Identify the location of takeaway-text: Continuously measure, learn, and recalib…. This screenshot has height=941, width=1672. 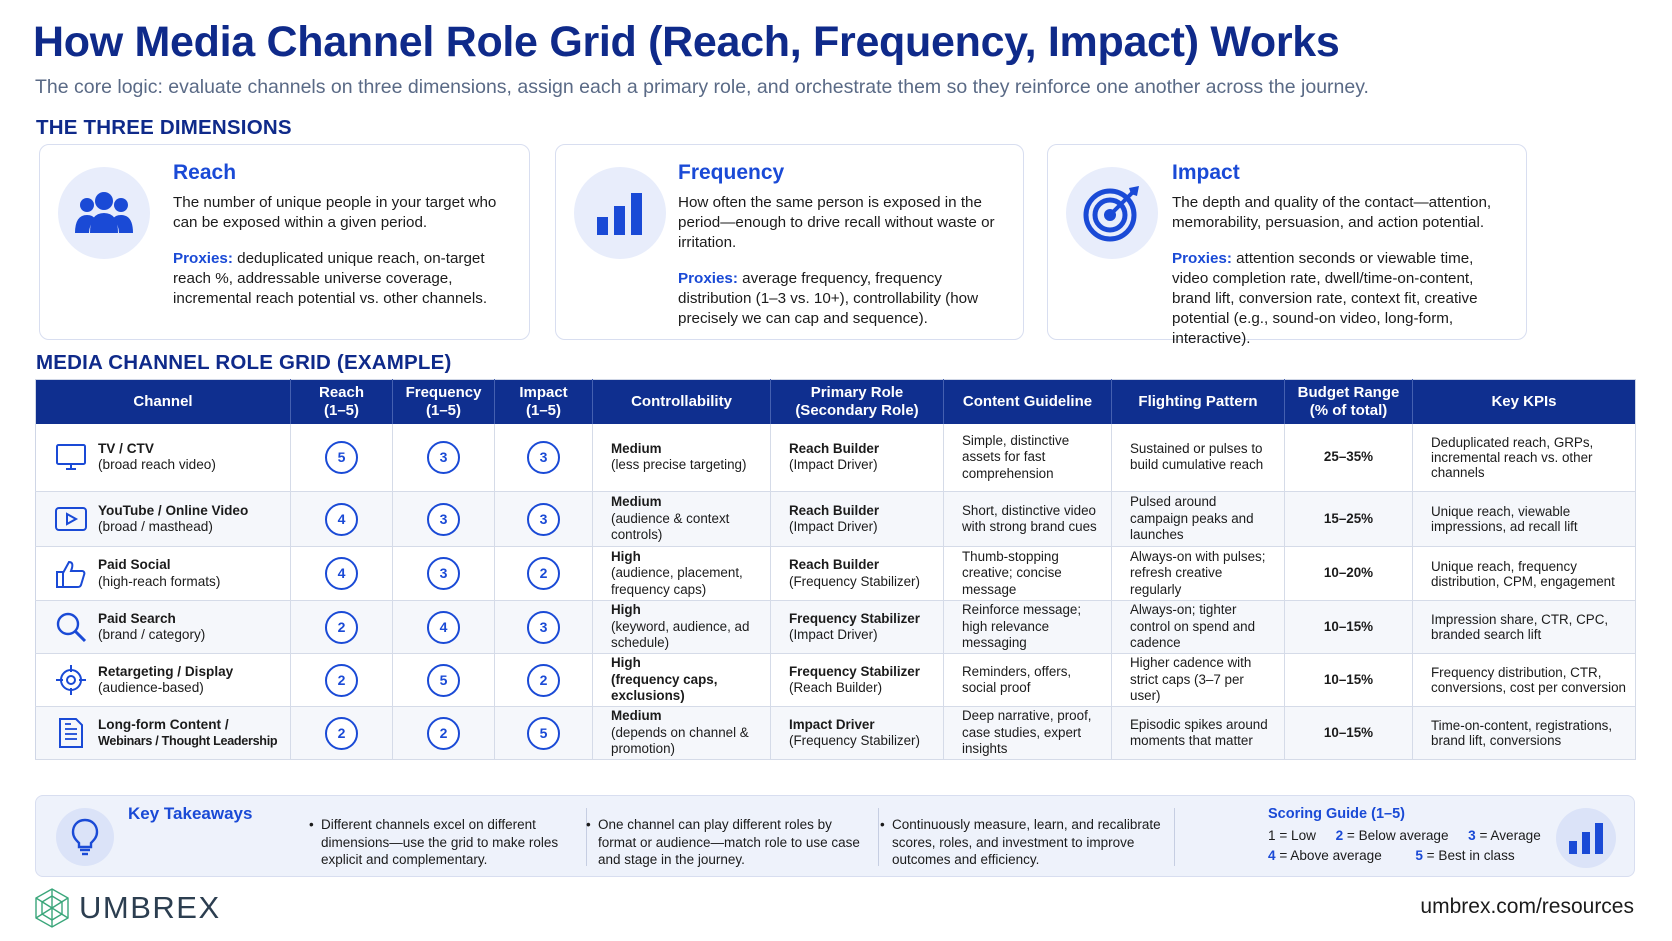
(1026, 842).